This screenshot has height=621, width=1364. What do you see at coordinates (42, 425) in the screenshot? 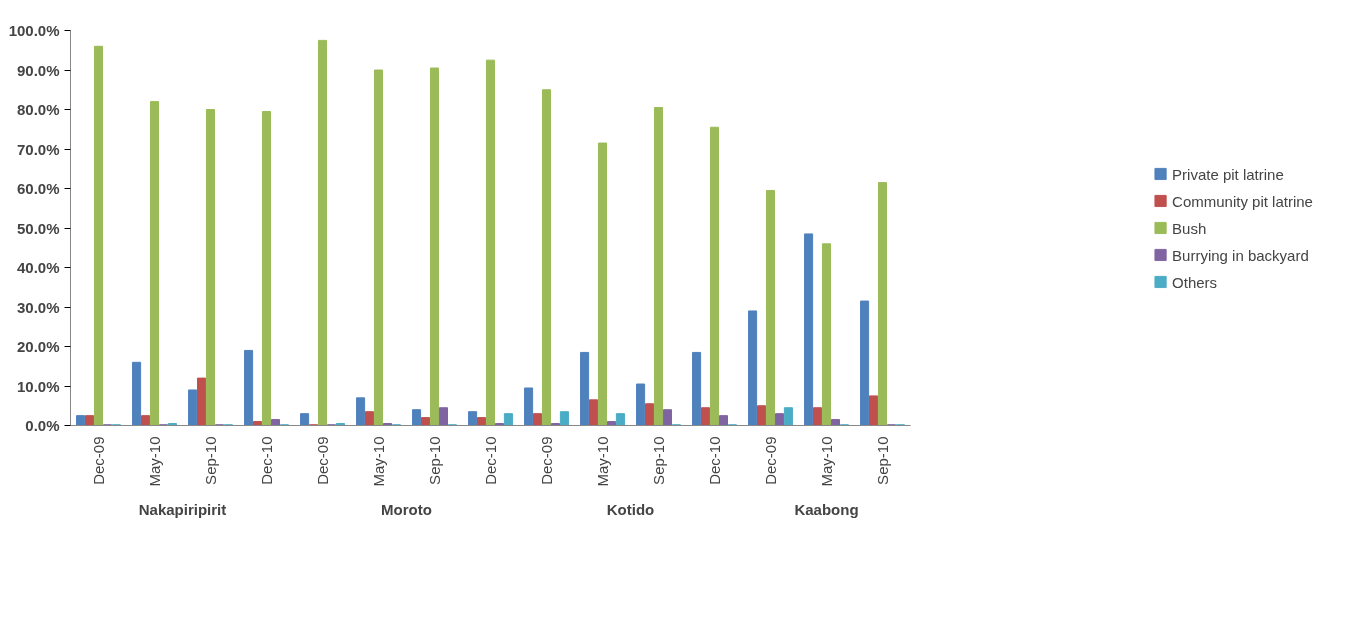
I see `y-tick-label: 0.0%` at bounding box center [42, 425].